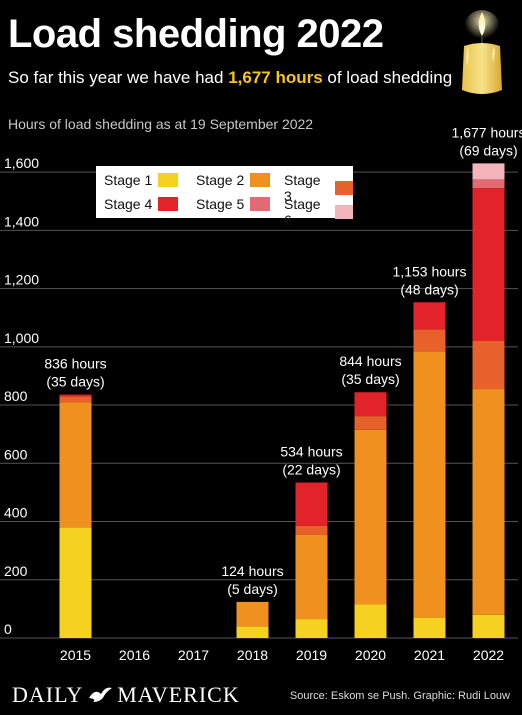 Image resolution: width=522 pixels, height=715 pixels. Describe the element at coordinates (101, 694) in the screenshot. I see `bird-icon` at that location.